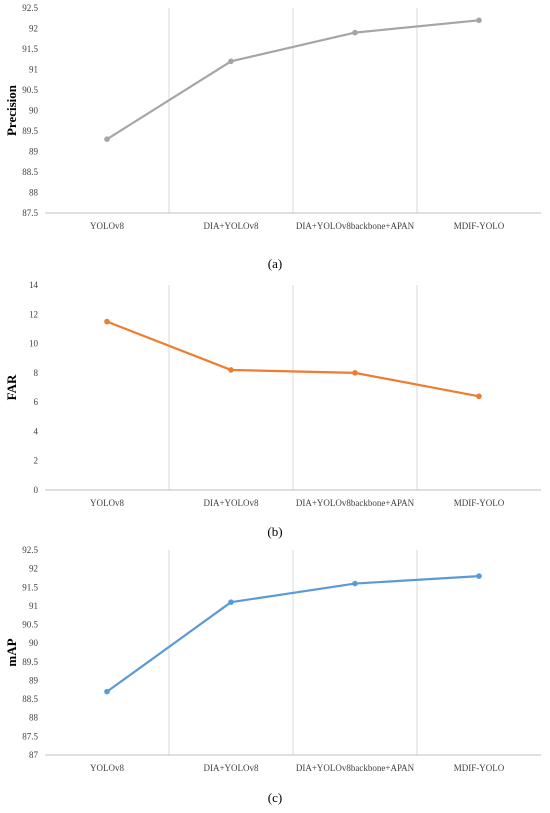  I want to click on y-tick-label: 0, so click(36, 490).